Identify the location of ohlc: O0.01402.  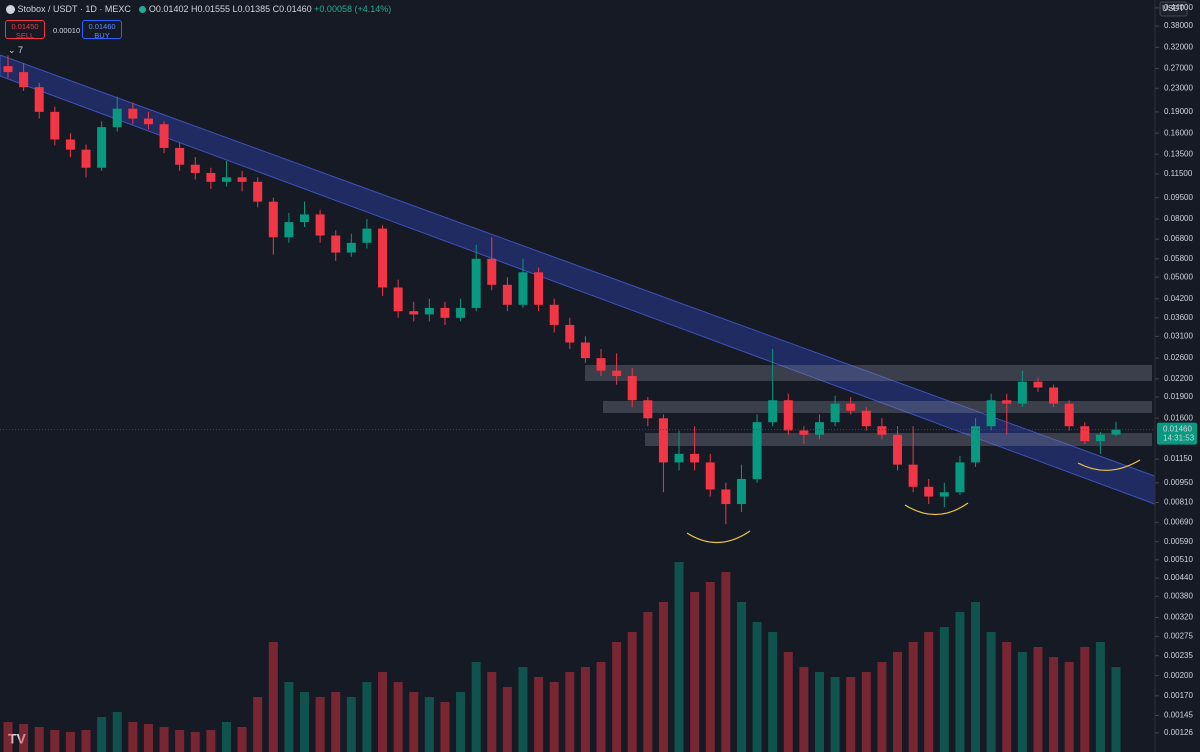
(168, 9).